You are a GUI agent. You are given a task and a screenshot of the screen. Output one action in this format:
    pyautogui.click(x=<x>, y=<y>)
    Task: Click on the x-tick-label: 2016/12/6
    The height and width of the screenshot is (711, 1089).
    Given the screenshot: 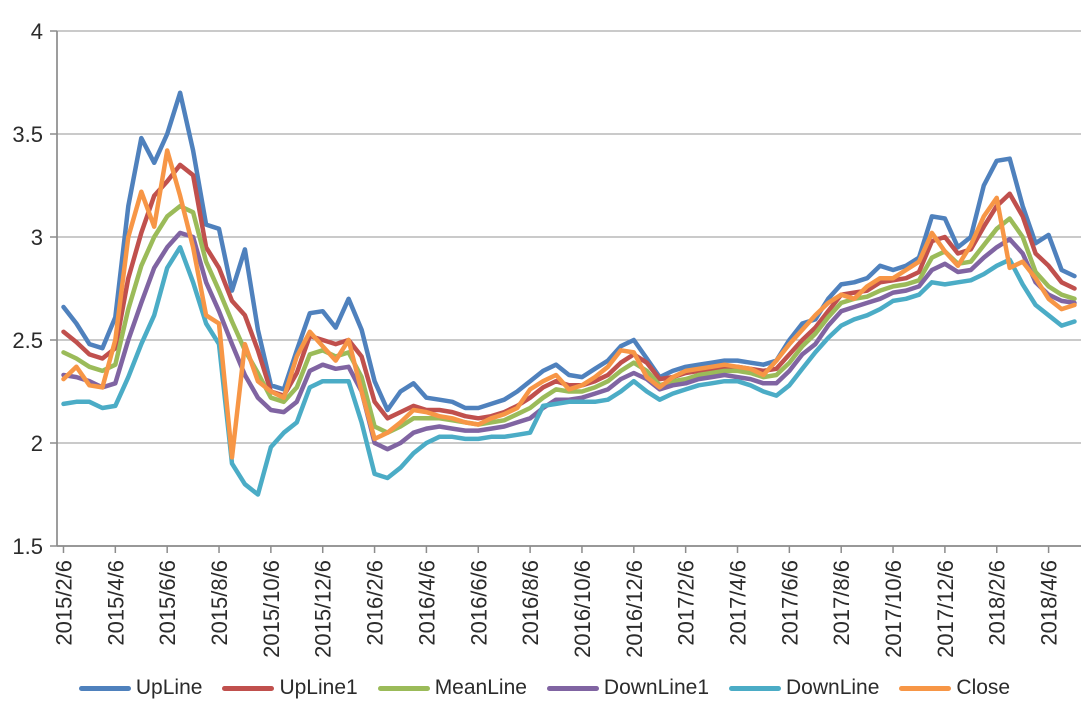 What is the action you would take?
    pyautogui.click(x=634, y=609)
    